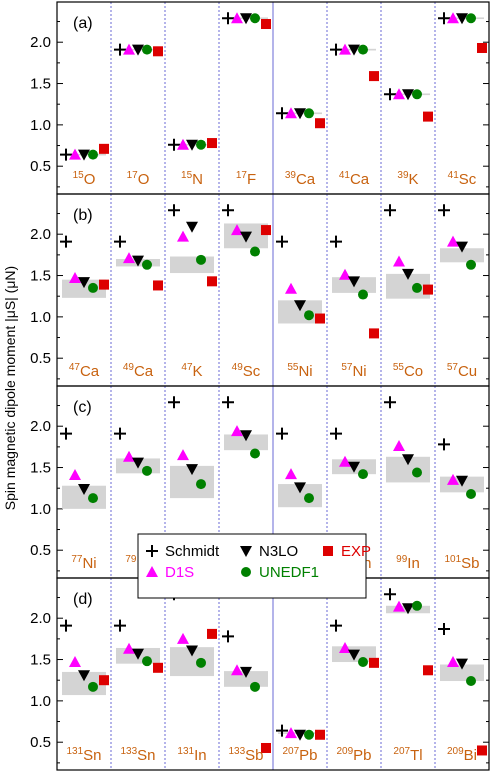 The height and width of the screenshot is (775, 498). Describe the element at coordinates (254, 755) in the screenshot. I see `nucleus-element: Sb` at that location.